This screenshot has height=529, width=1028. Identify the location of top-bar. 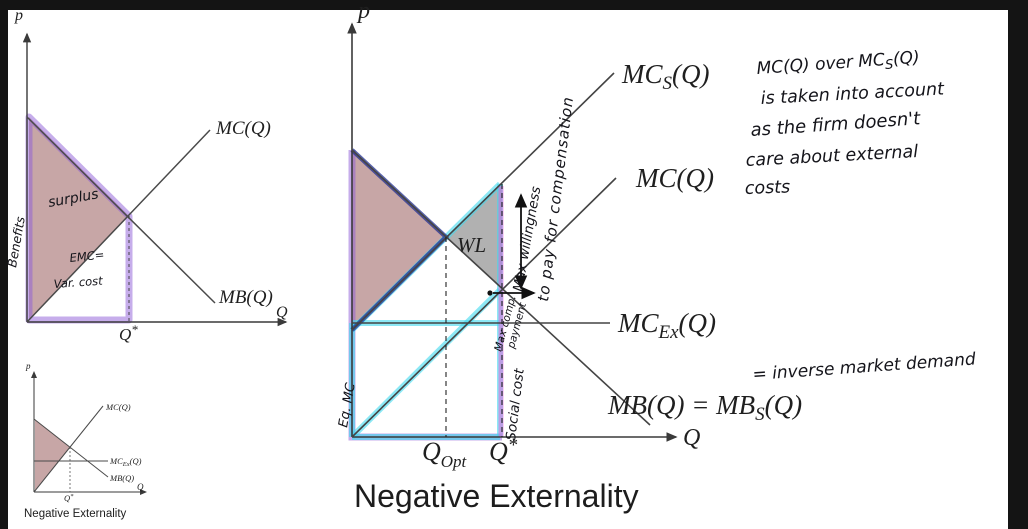
(514, 5).